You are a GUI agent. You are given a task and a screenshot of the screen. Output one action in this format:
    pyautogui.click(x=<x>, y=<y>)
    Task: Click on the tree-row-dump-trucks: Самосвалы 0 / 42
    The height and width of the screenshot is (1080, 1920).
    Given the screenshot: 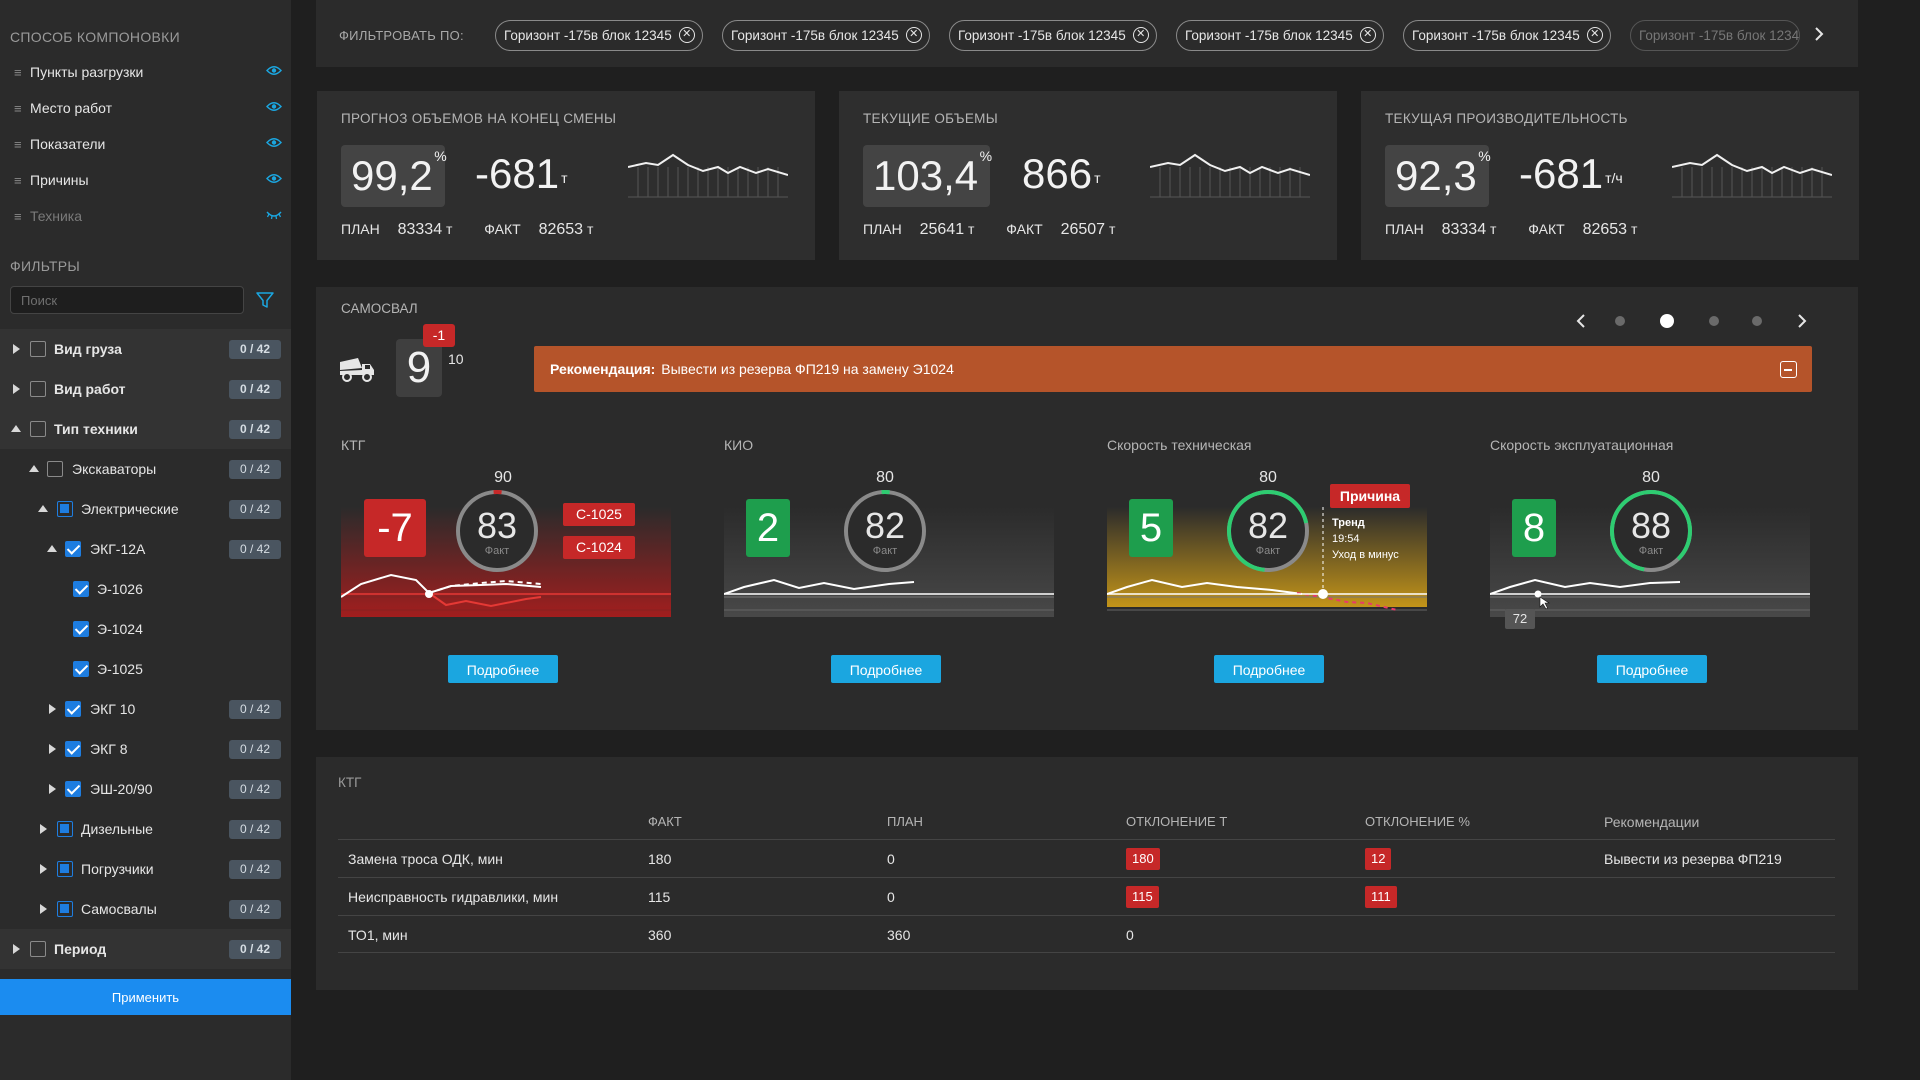 What is the action you would take?
    pyautogui.click(x=145, y=909)
    